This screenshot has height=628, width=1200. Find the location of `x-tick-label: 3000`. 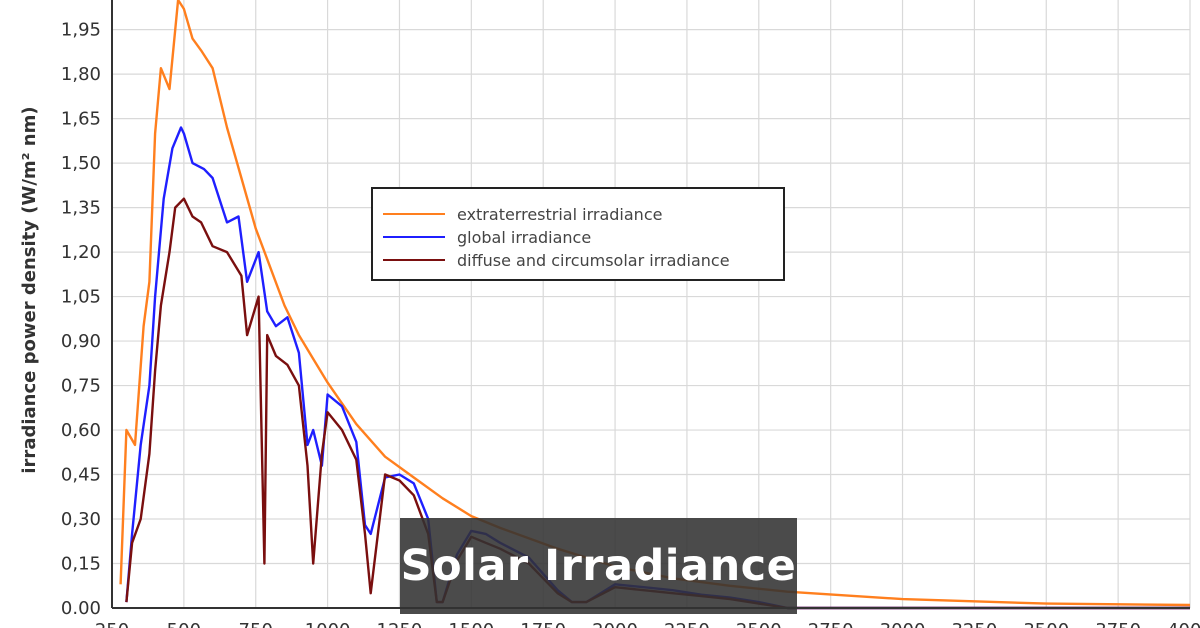

x-tick-label: 3000 is located at coordinates (903, 624).